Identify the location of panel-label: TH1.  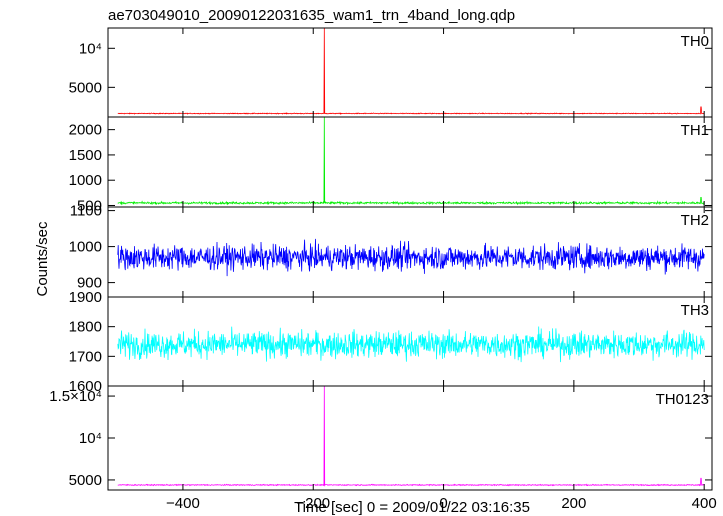
(695, 130).